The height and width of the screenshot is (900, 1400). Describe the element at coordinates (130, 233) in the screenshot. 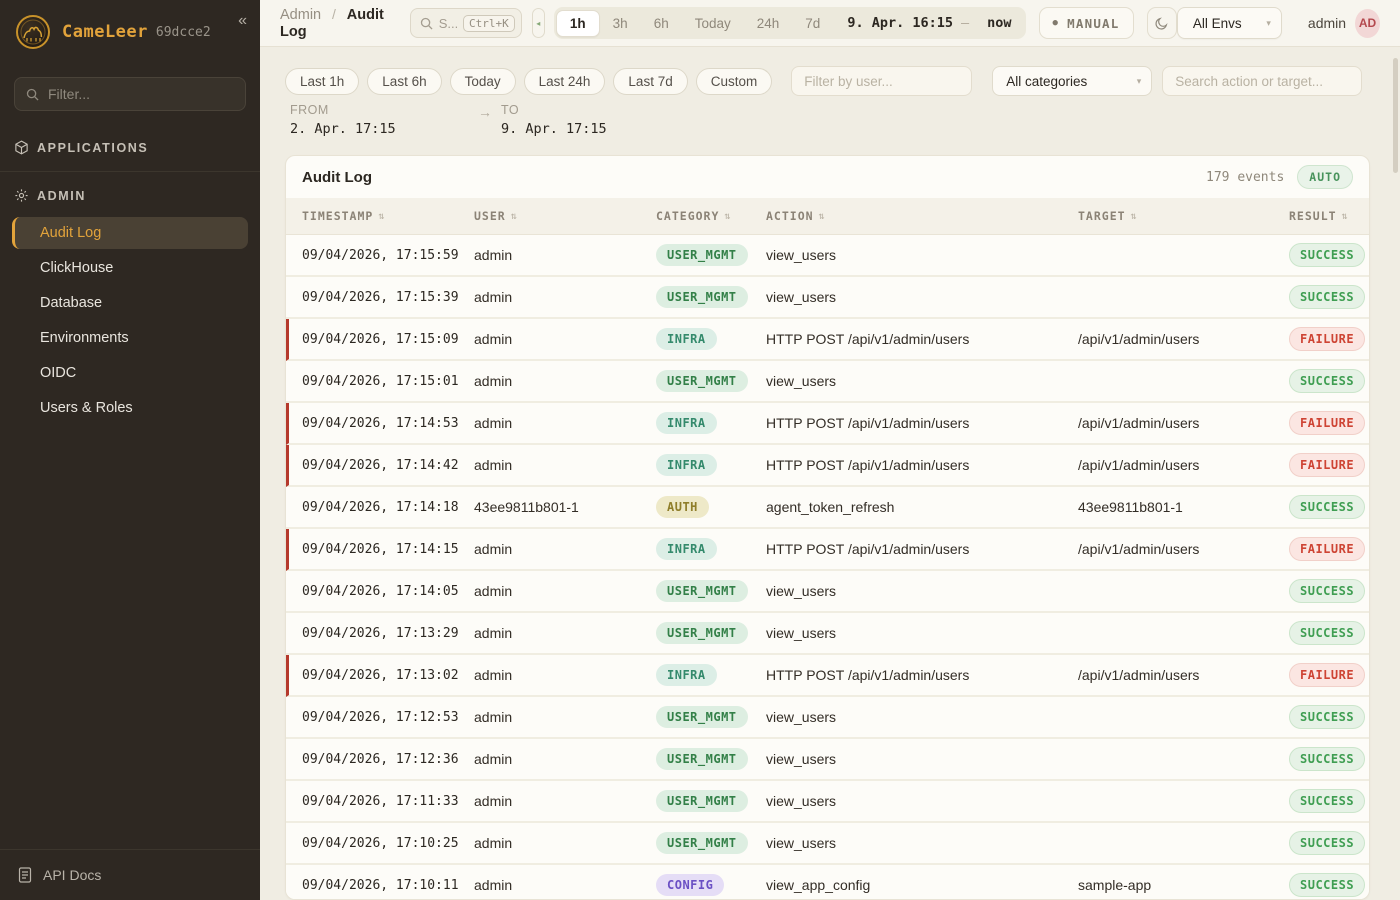

I see `sidebar-item-audit-log: Audit Log` at that location.